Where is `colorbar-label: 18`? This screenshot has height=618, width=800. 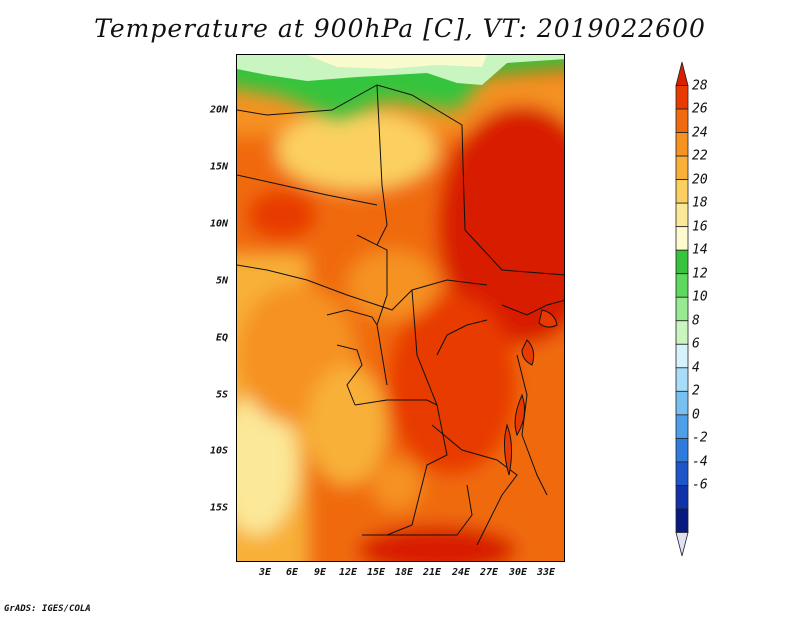 colorbar-label: 18 is located at coordinates (700, 203).